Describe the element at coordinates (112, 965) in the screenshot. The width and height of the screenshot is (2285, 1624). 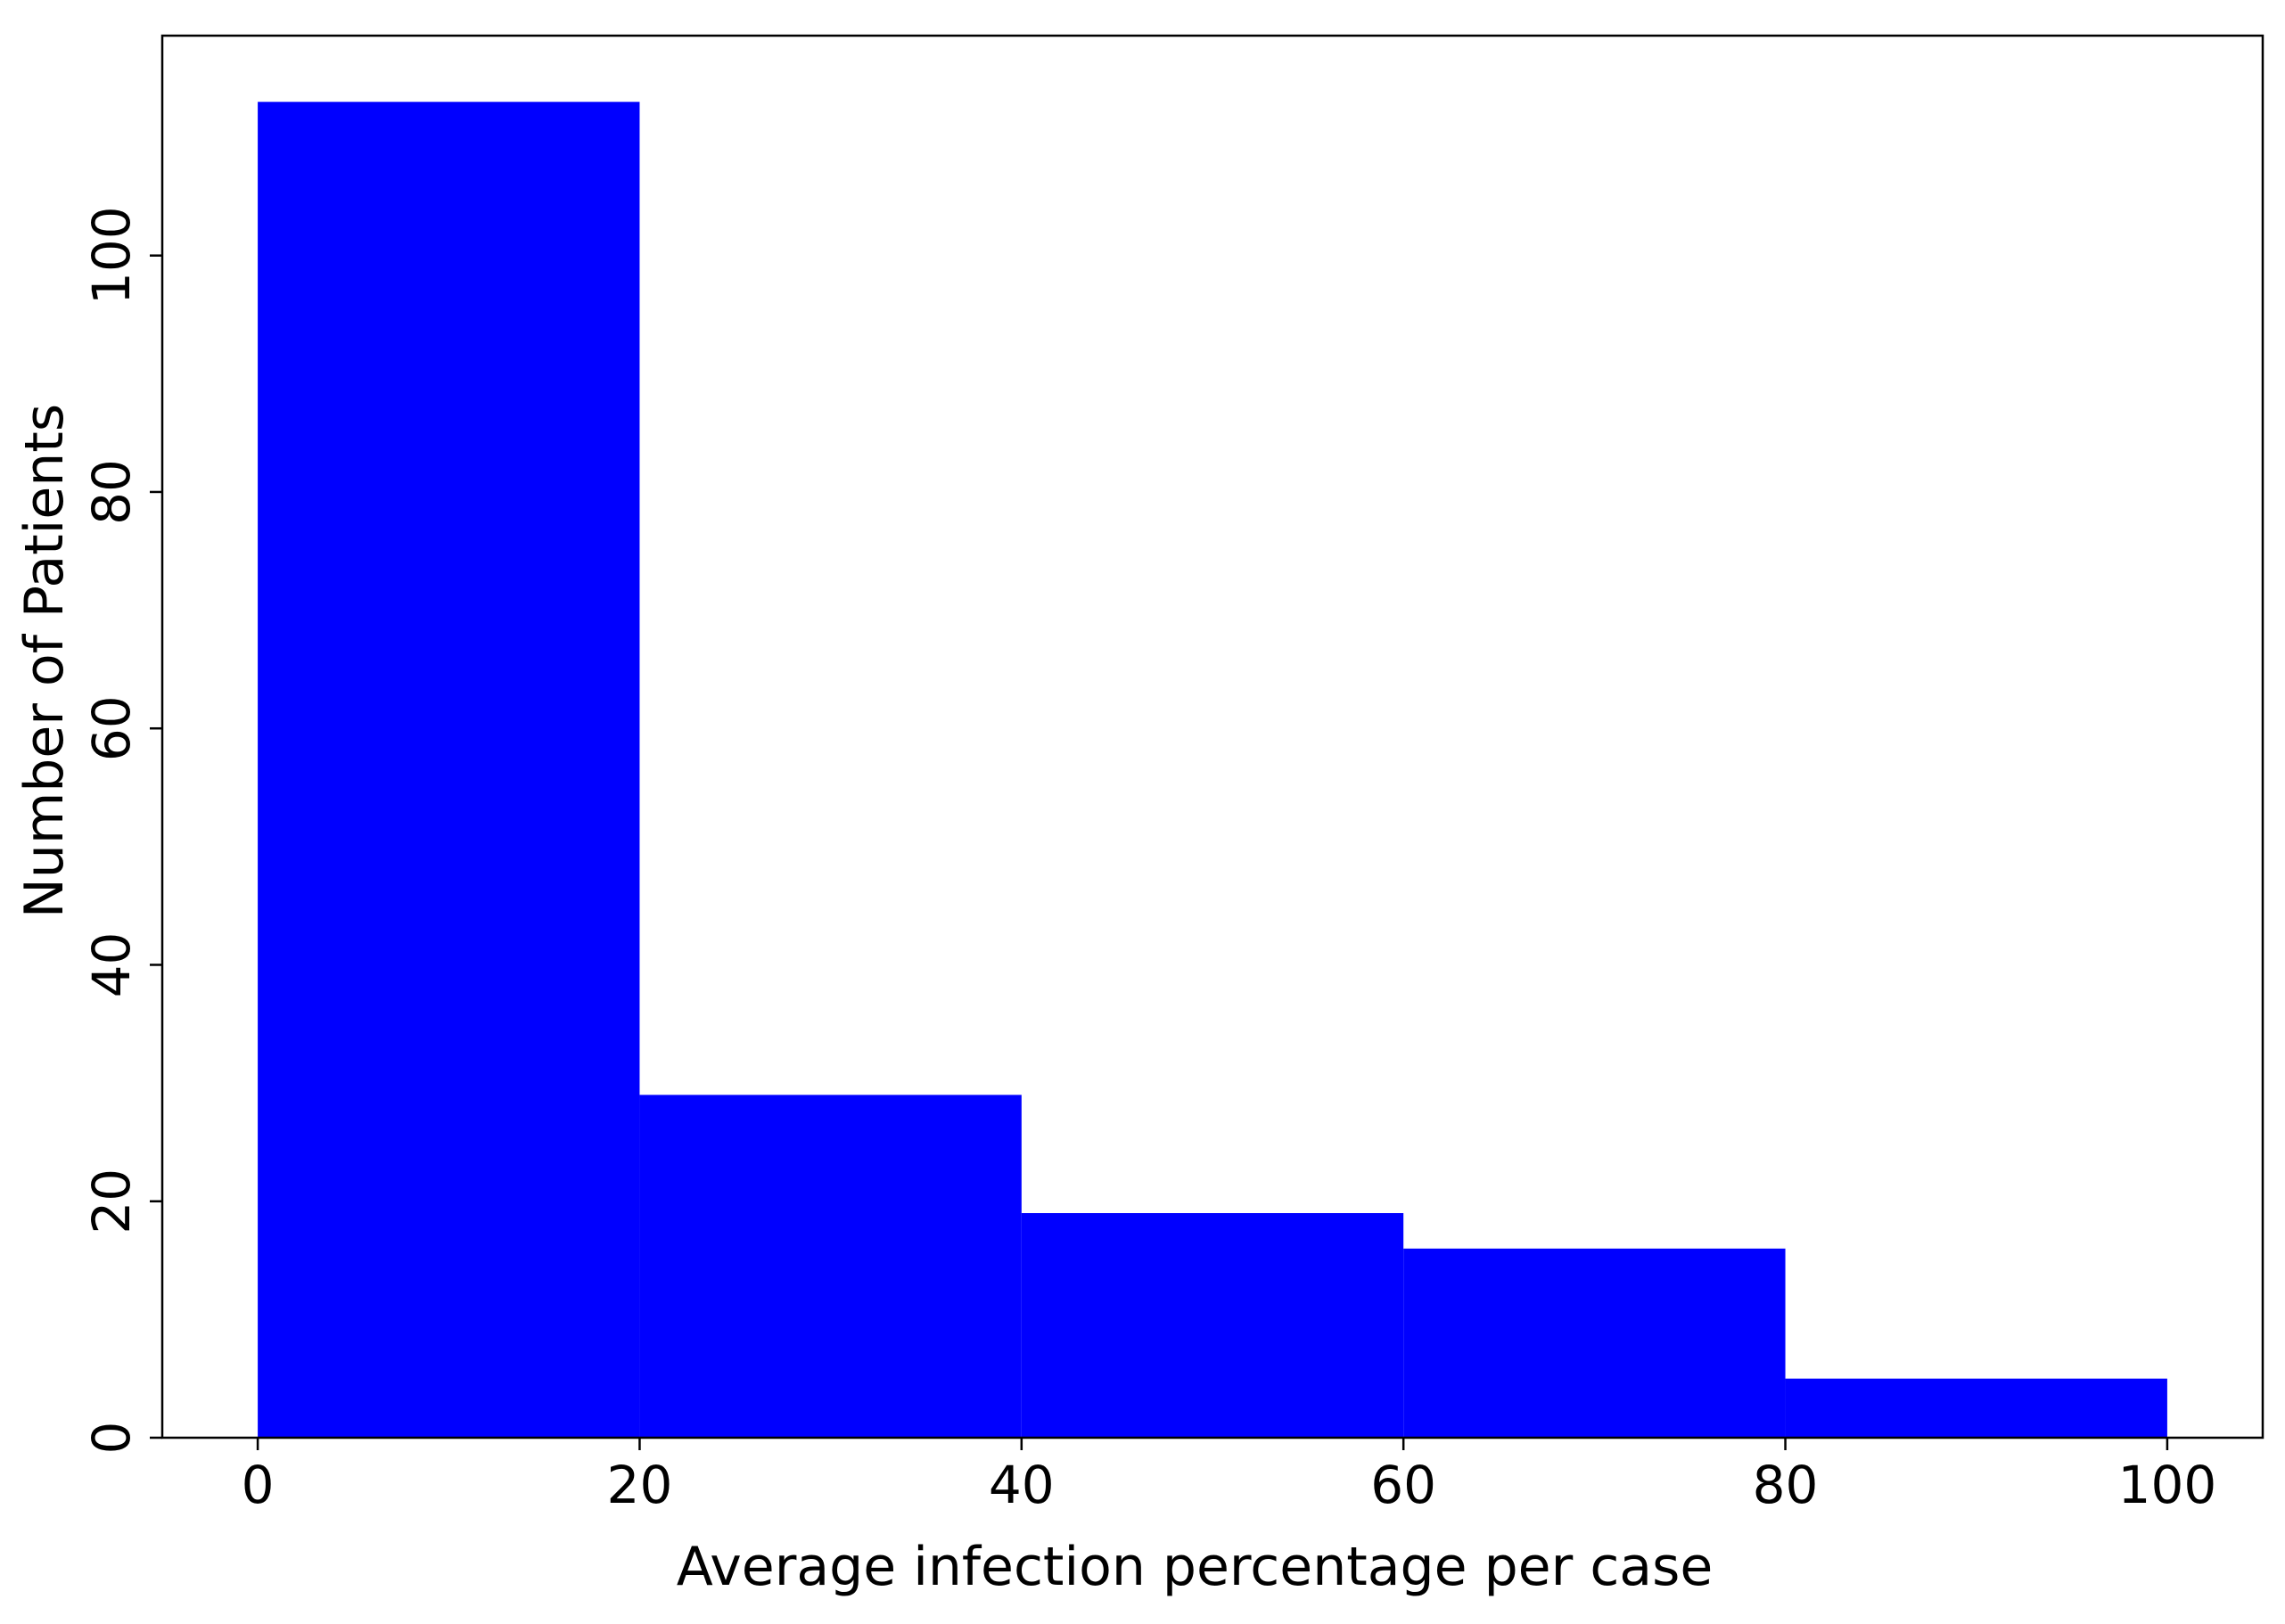
I see `y-tick-label-2: 40` at that location.